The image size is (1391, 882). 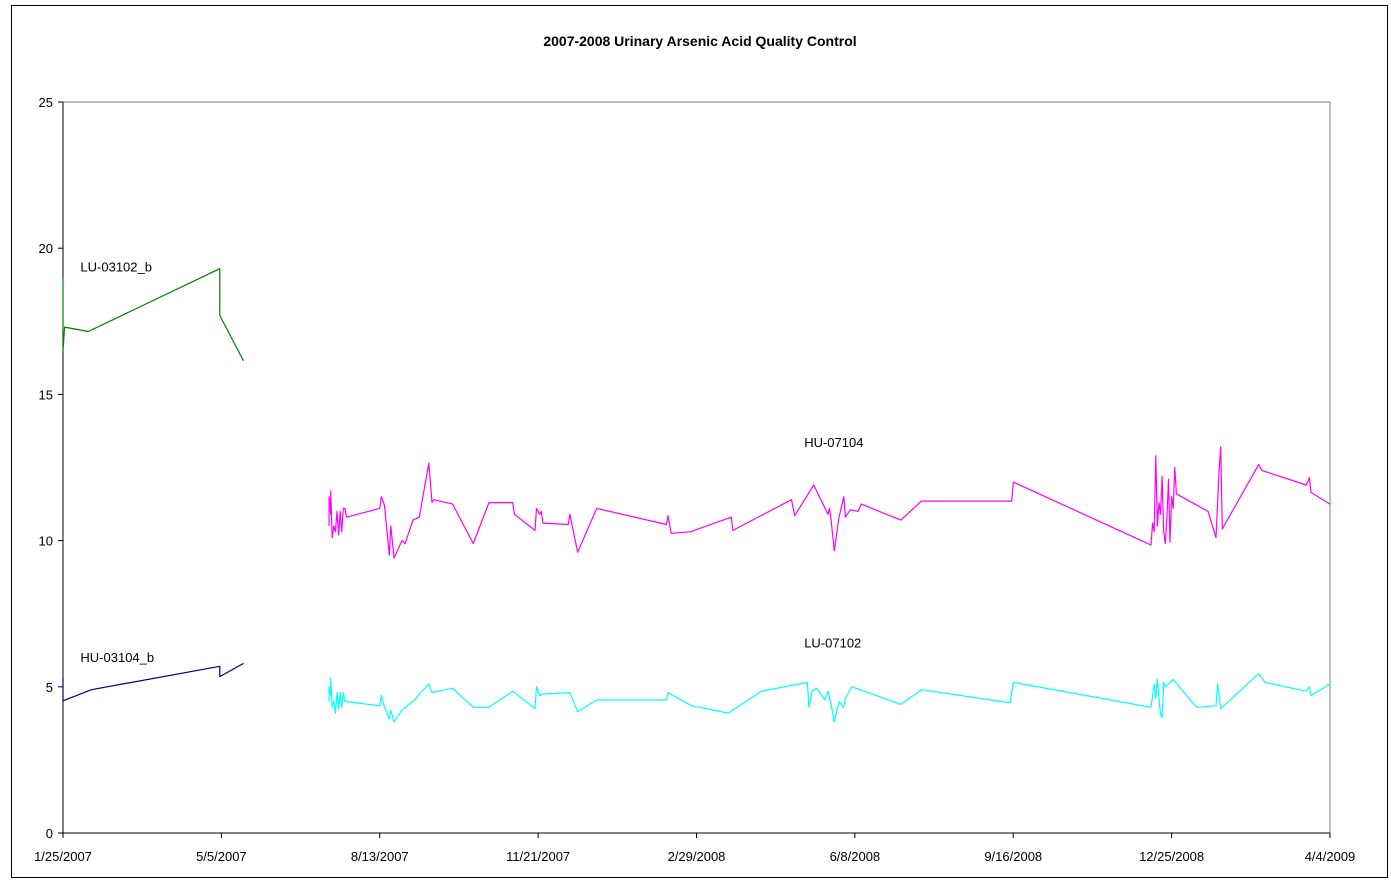 What do you see at coordinates (1330, 856) in the screenshot?
I see `x-tick-label: 4/4/2009` at bounding box center [1330, 856].